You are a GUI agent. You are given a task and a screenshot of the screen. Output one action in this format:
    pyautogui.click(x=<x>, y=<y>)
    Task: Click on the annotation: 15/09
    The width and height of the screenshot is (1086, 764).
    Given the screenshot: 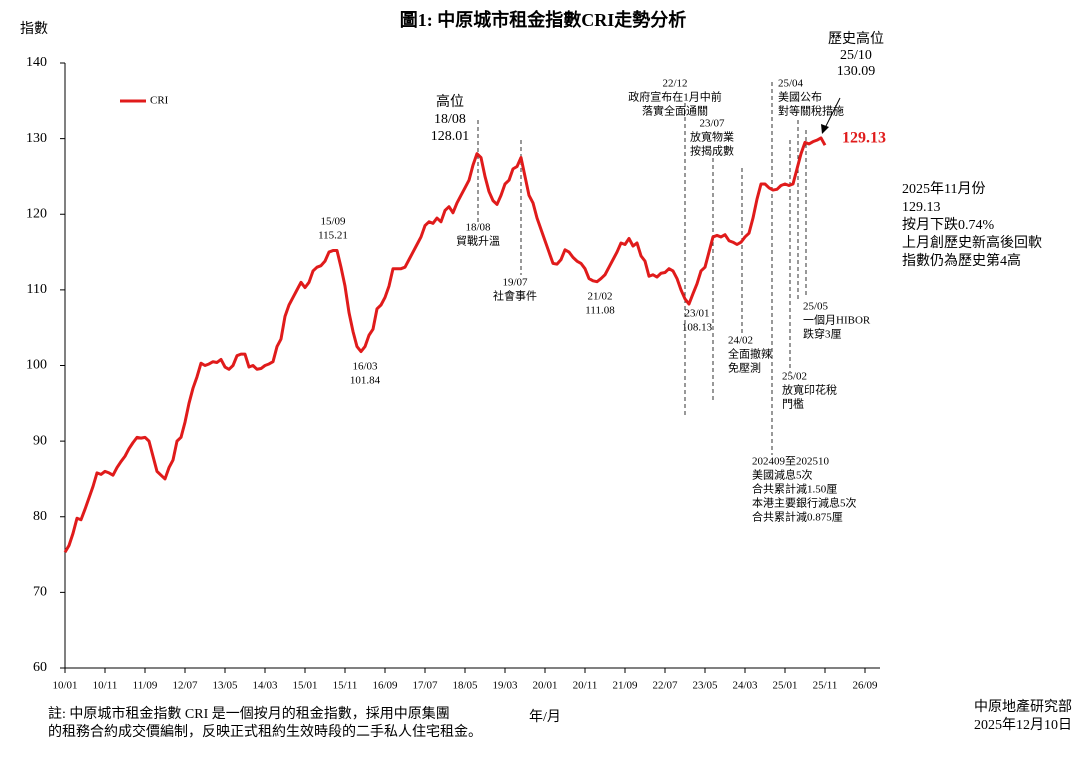 What is the action you would take?
    pyautogui.click(x=333, y=222)
    